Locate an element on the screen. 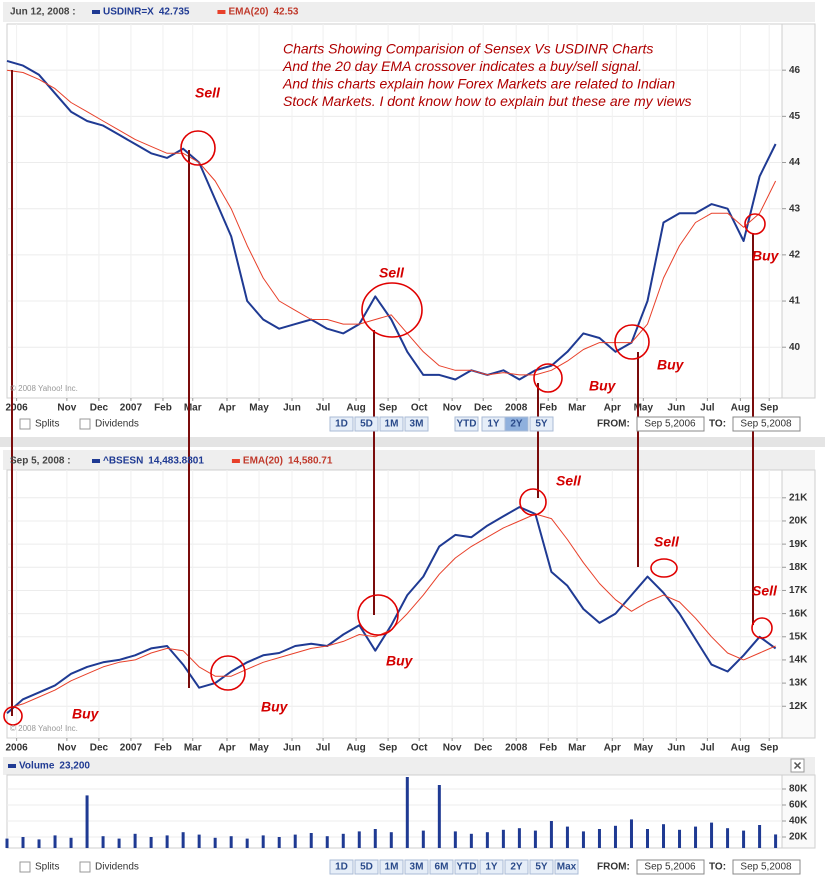 Image resolution: width=825 pixels, height=877 pixels. range-button: 6M is located at coordinates (441, 867).